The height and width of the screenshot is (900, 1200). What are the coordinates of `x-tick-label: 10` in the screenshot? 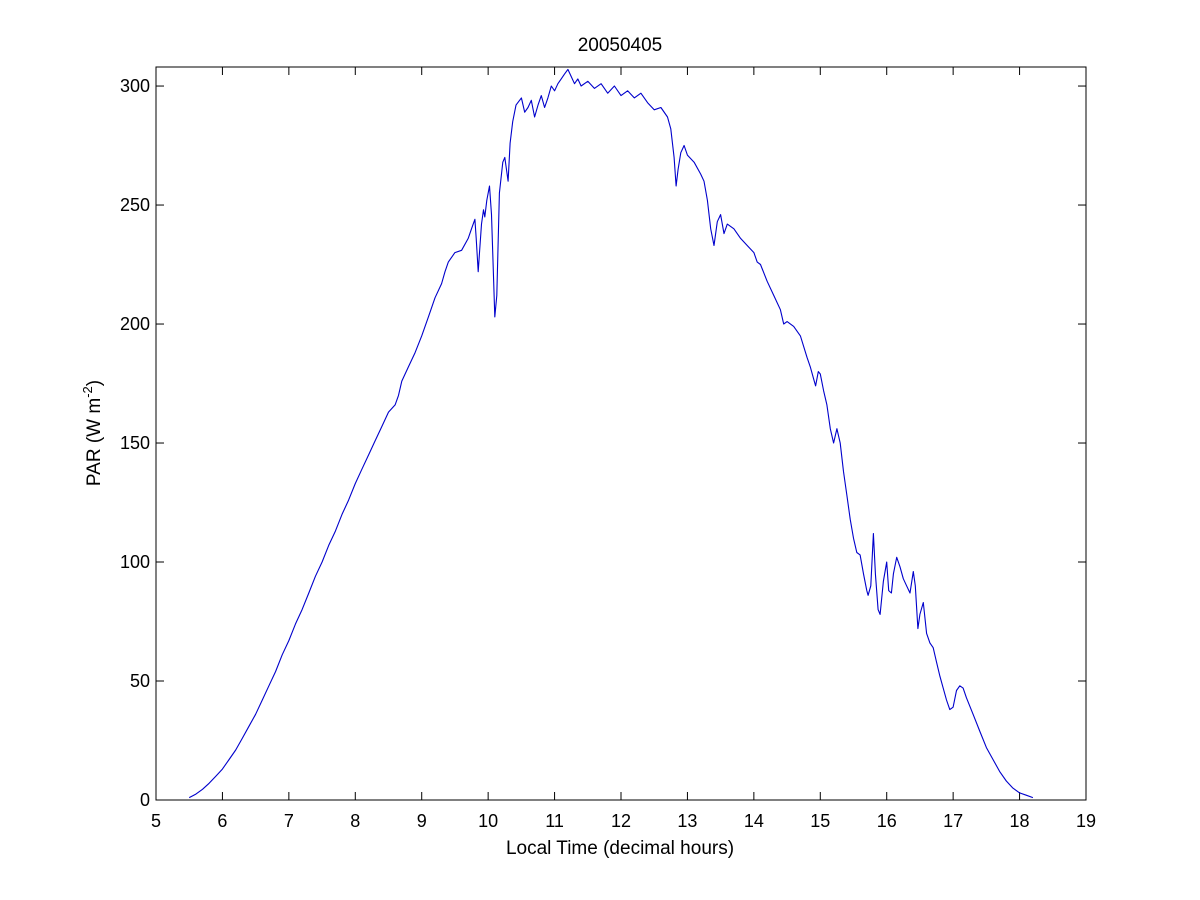 It's located at (488, 821).